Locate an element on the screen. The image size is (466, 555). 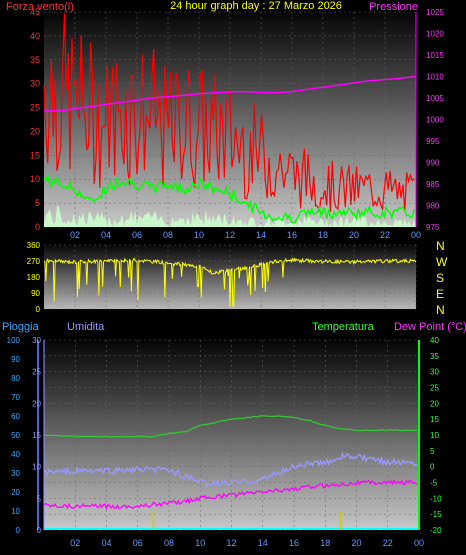
compass-label-n-bottom: N is located at coordinates (440, 310).